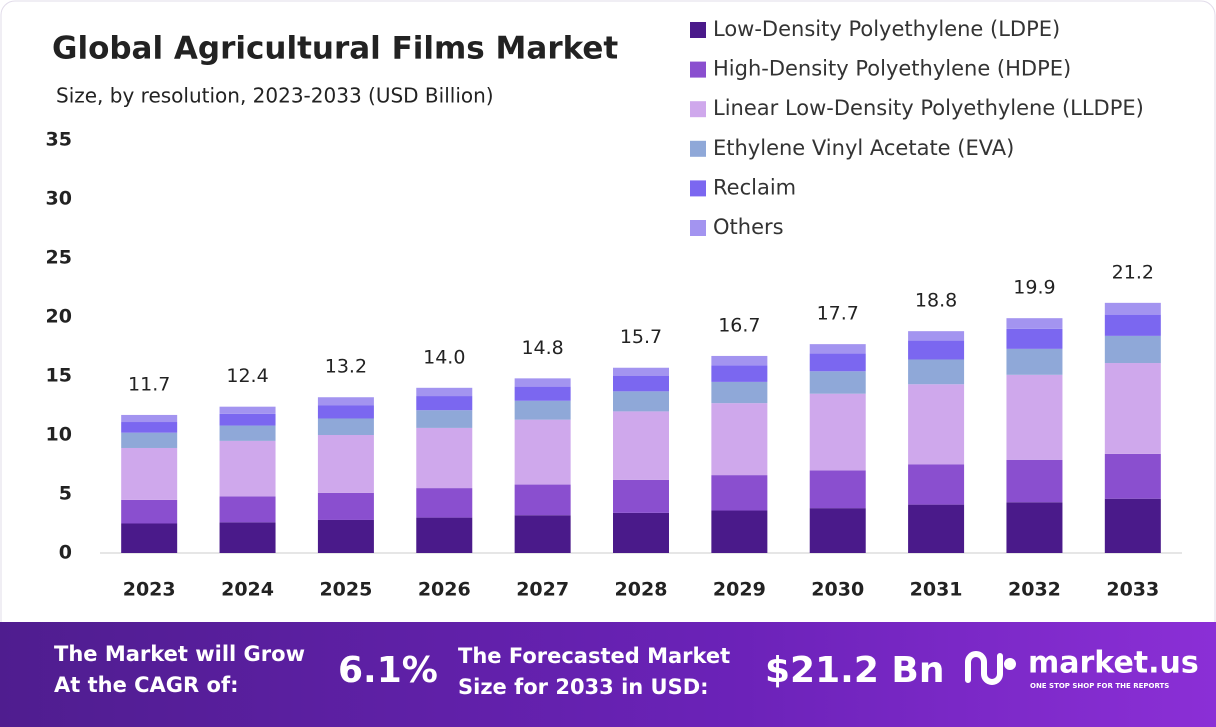 The height and width of the screenshot is (727, 1216). I want to click on cagr-text: At the CAGR of:, so click(146, 685).